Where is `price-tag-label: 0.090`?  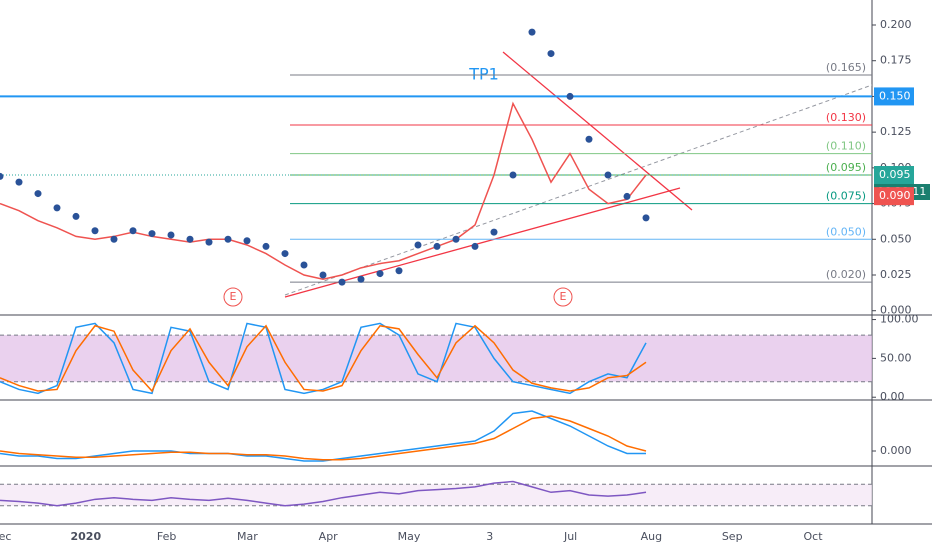
price-tag-label: 0.090 is located at coordinates (895, 195).